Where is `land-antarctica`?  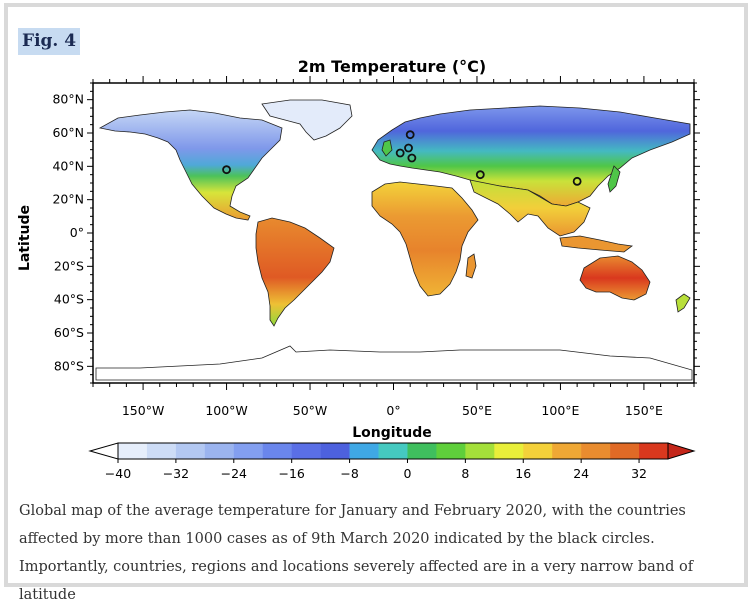 land-antarctica is located at coordinates (394, 363).